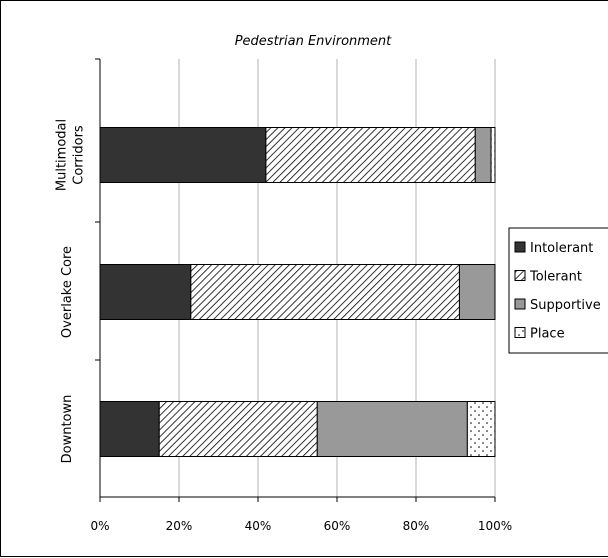 The image size is (608, 558). What do you see at coordinates (565, 305) in the screenshot?
I see `legend-label-supportive: Supportive` at bounding box center [565, 305].